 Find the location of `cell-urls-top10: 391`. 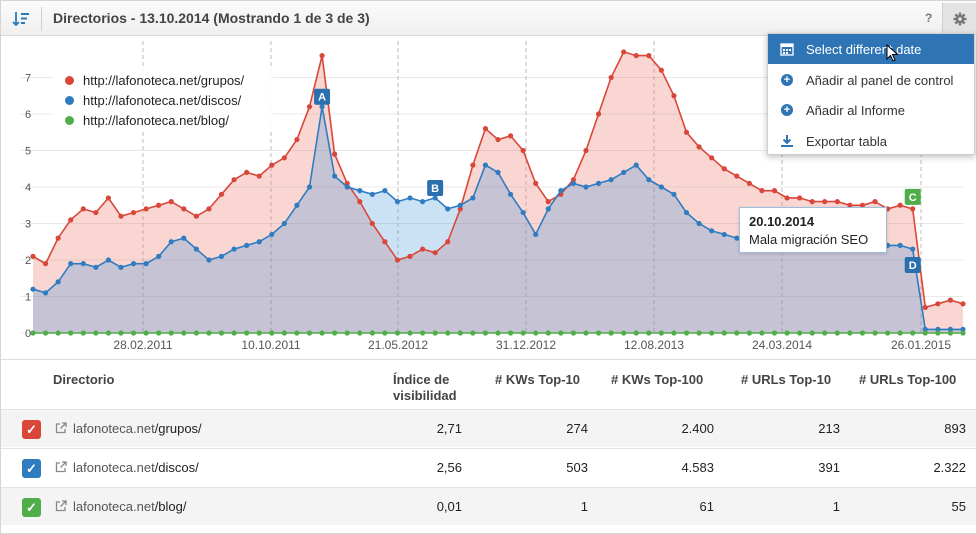

cell-urls-top10: 391 is located at coordinates (829, 467).